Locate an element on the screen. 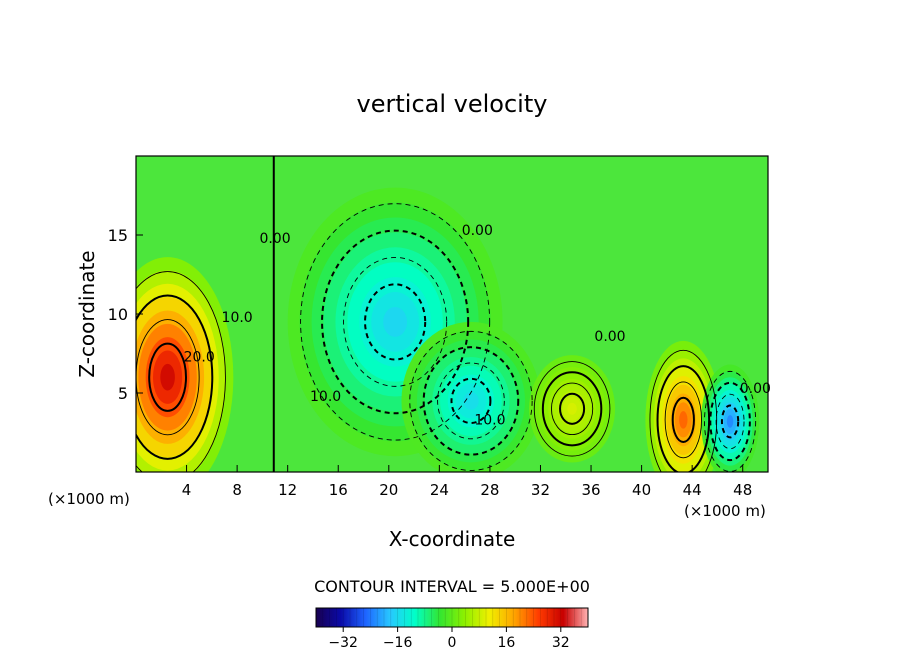 The width and height of the screenshot is (904, 658). x-tick-label: 32 is located at coordinates (540, 490).